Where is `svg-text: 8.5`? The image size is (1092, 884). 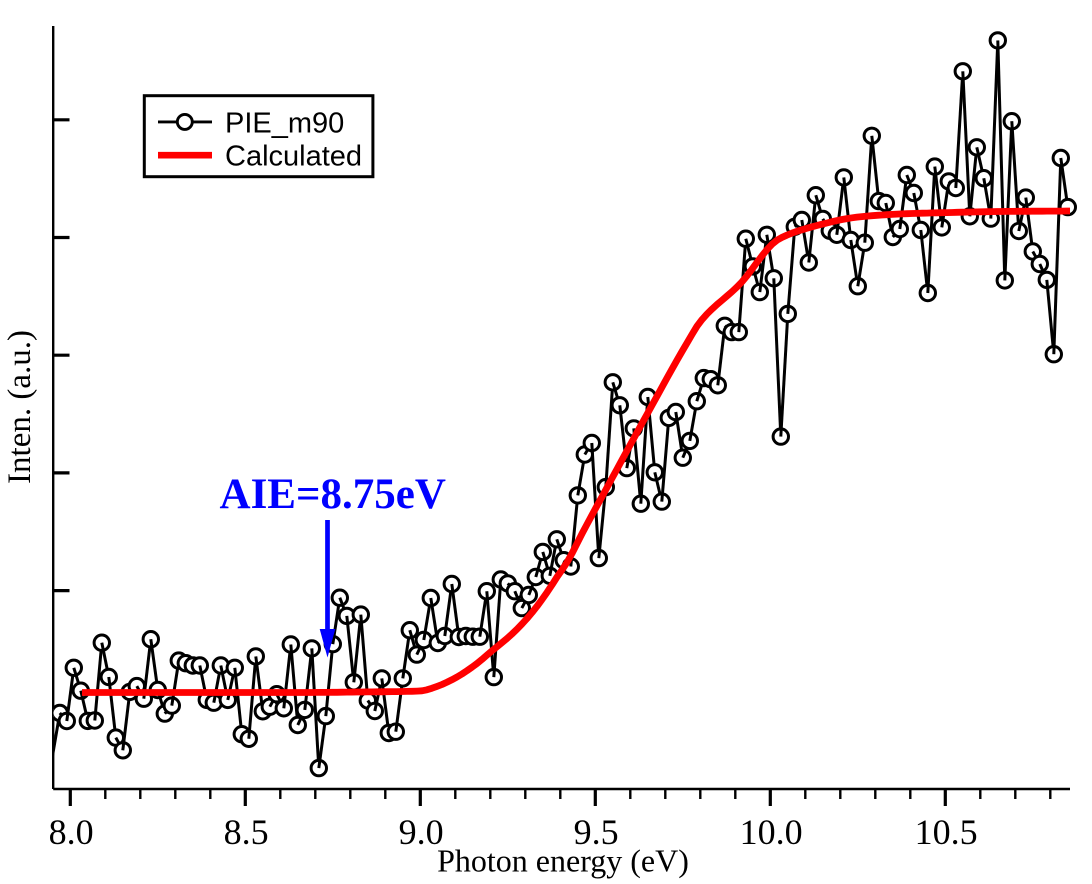
svg-text: 8.5 is located at coordinates (246, 832).